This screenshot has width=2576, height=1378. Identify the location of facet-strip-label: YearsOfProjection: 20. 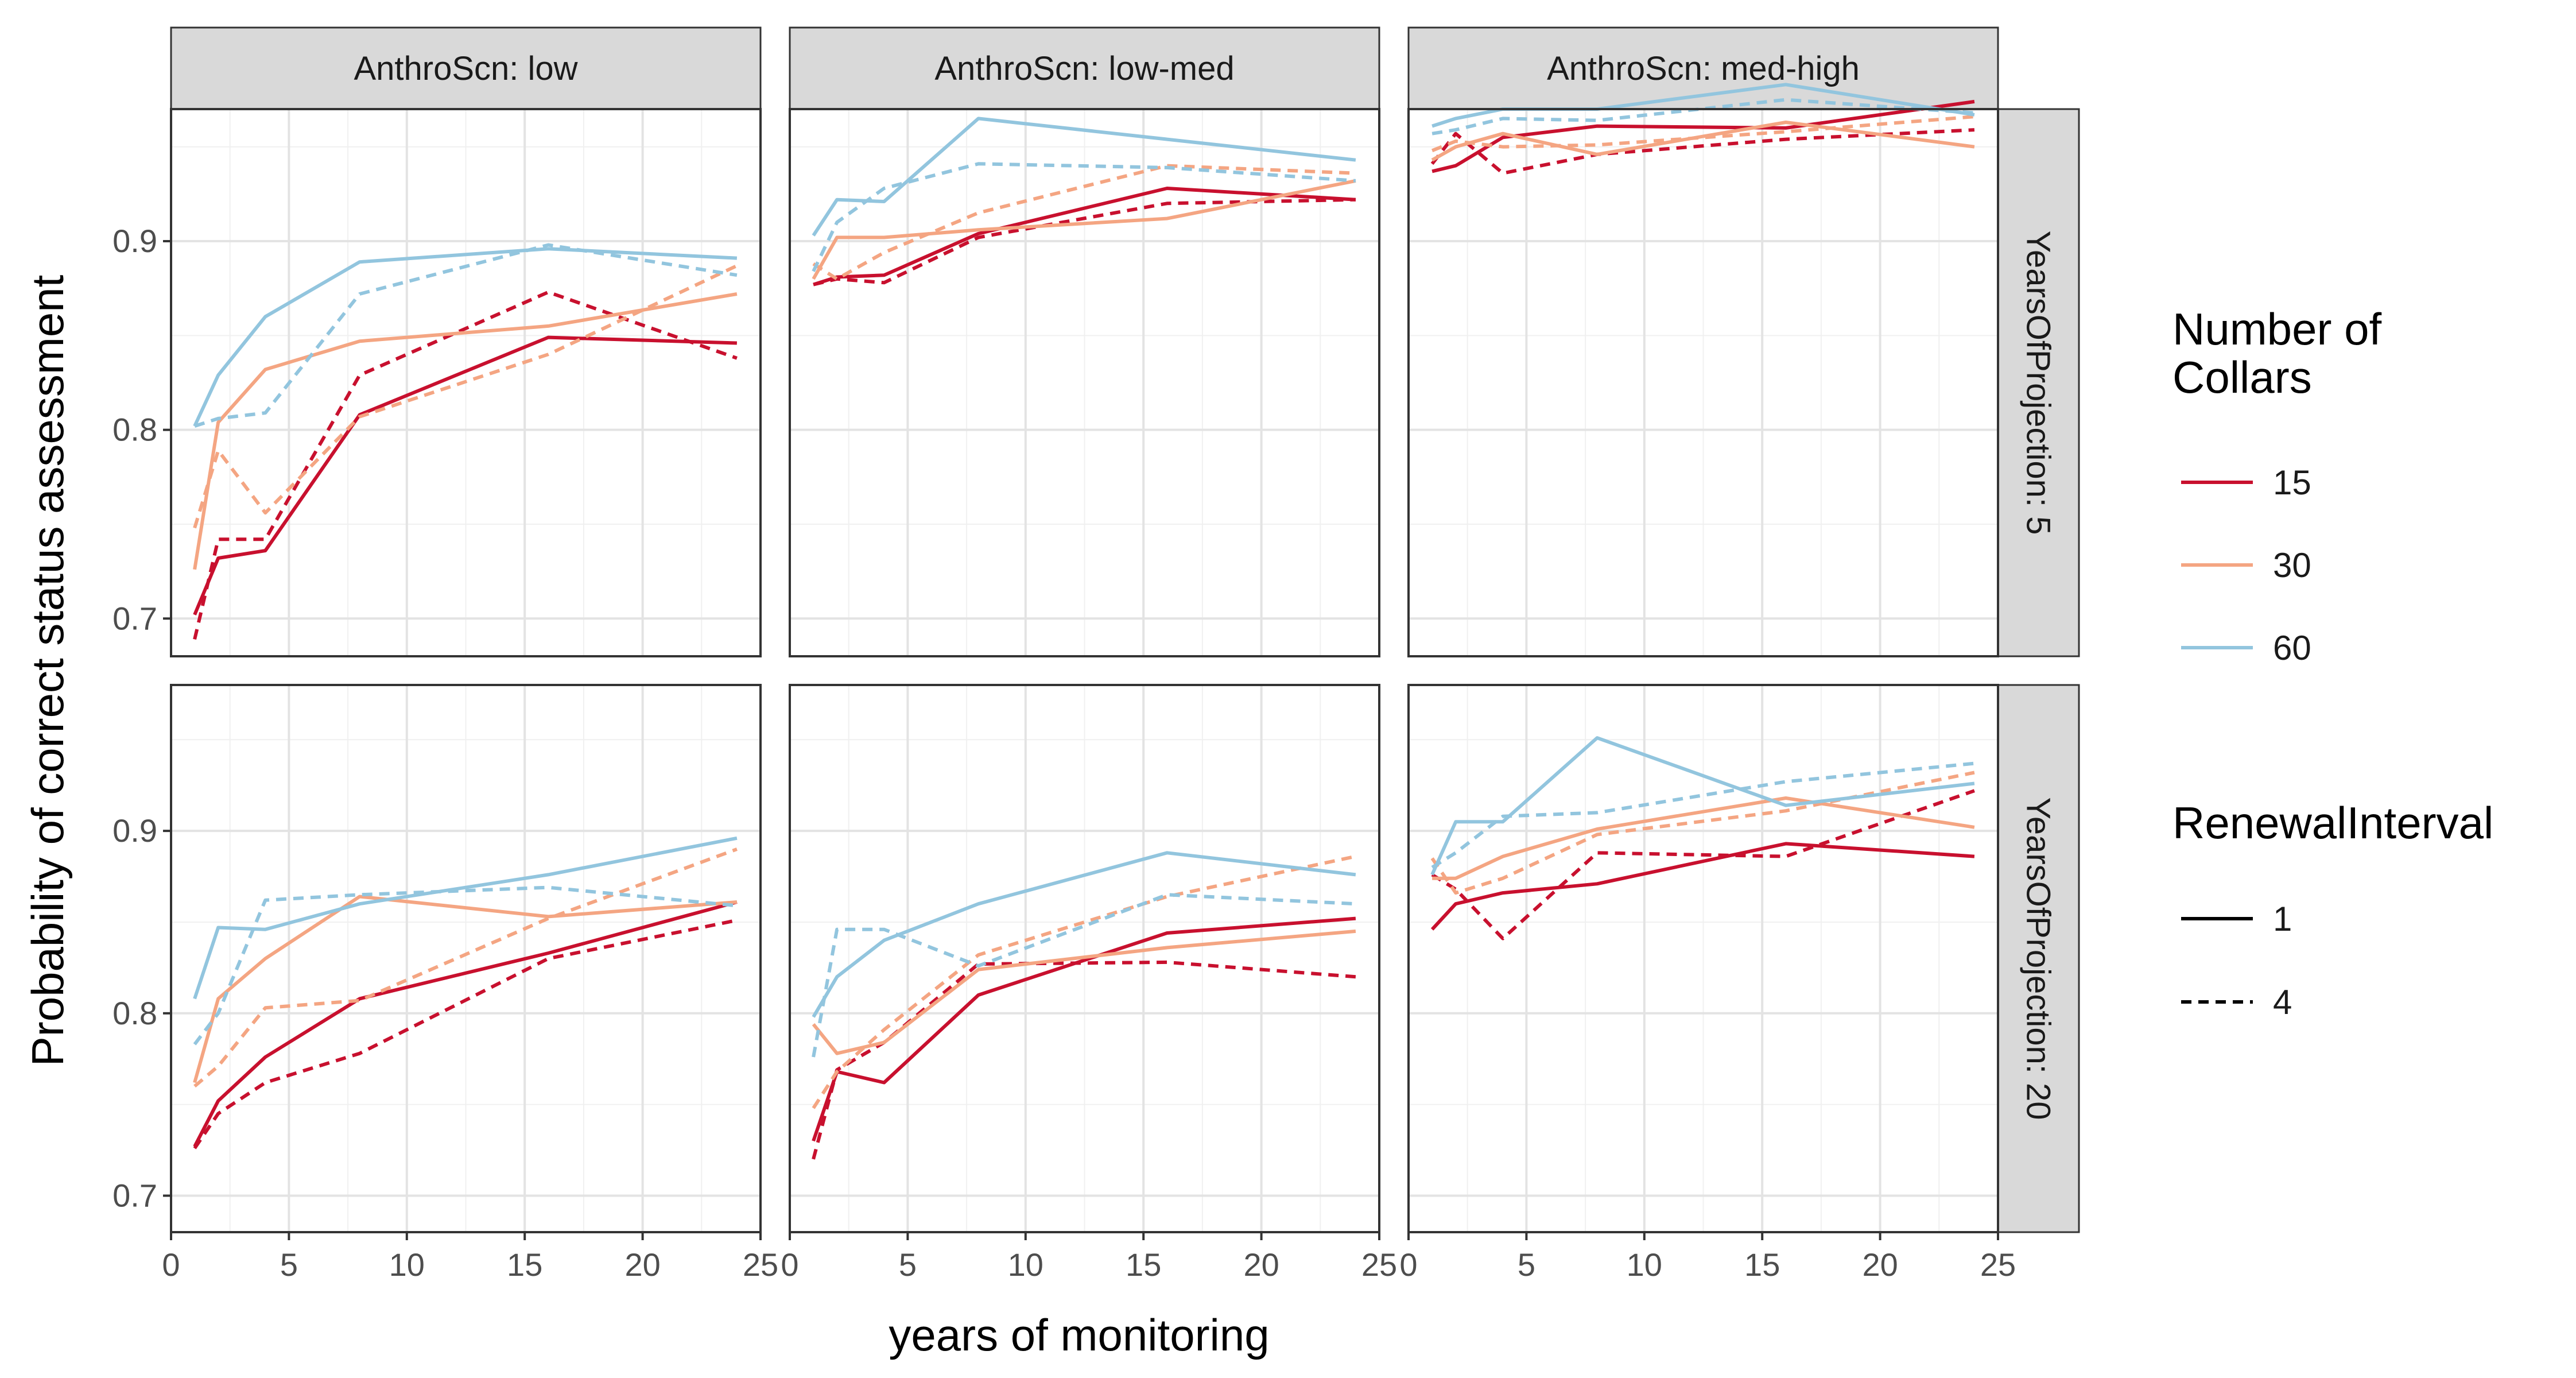
(2038, 958).